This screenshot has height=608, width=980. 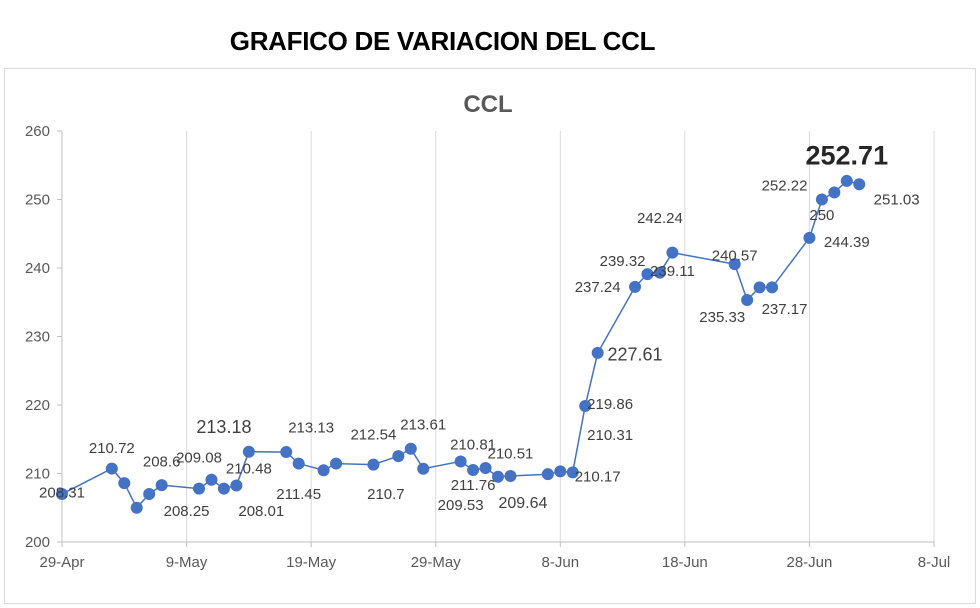 What do you see at coordinates (199, 458) in the screenshot?
I see `data-label: 209.08` at bounding box center [199, 458].